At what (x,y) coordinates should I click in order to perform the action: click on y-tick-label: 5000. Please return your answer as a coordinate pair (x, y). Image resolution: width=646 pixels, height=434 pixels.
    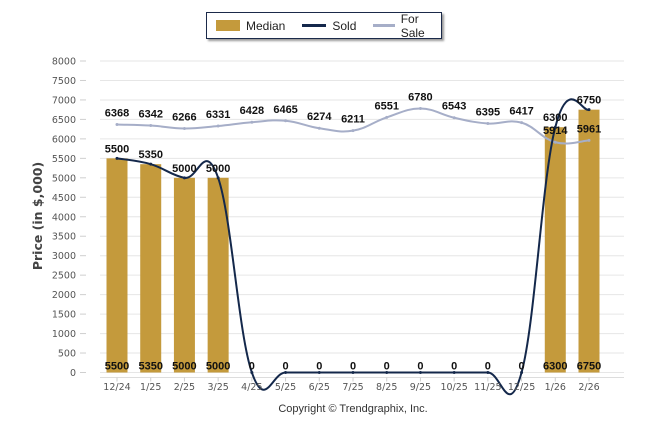
    Looking at the image, I should click on (64, 178).